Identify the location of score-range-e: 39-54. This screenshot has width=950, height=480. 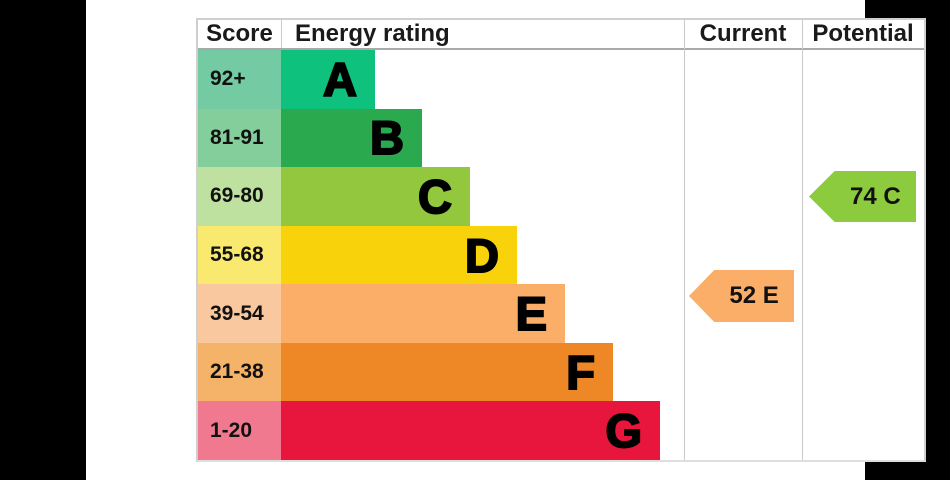
(239, 313).